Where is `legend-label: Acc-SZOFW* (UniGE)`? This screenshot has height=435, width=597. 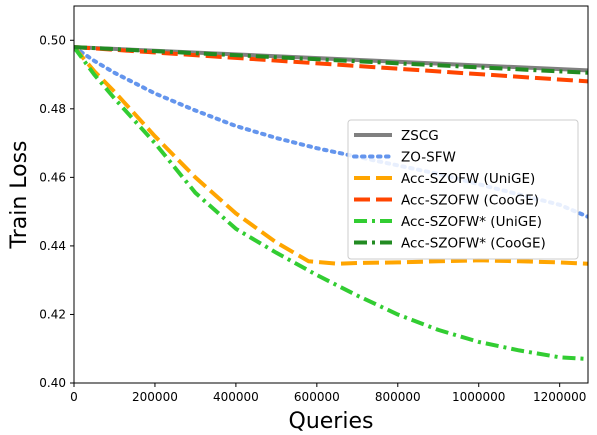 legend-label: Acc-SZOFW* (UniGE) is located at coordinates (471, 222).